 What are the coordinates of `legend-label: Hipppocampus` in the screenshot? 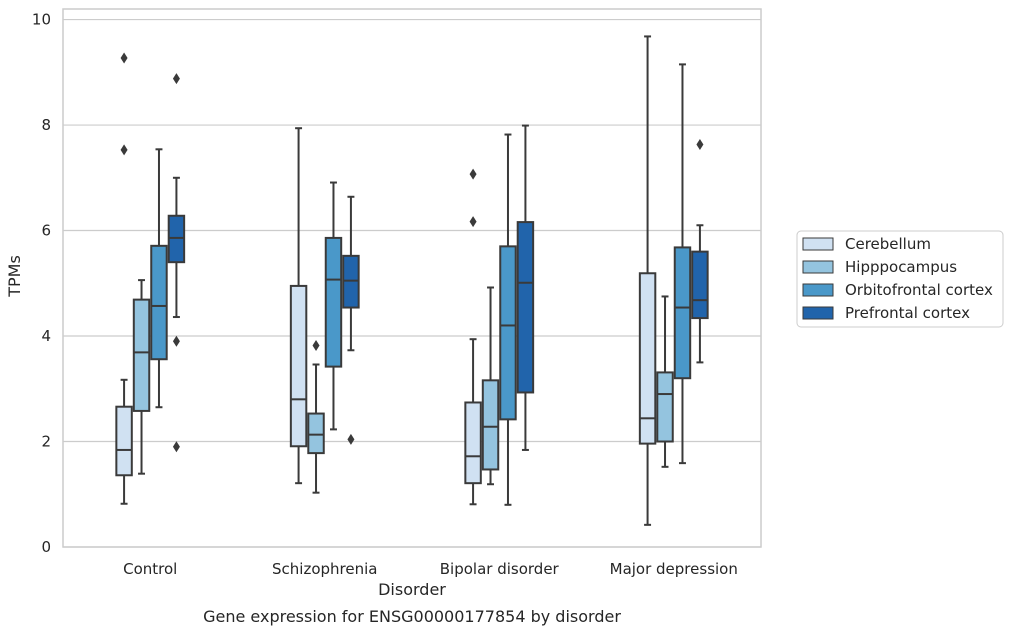 It's located at (901, 267).